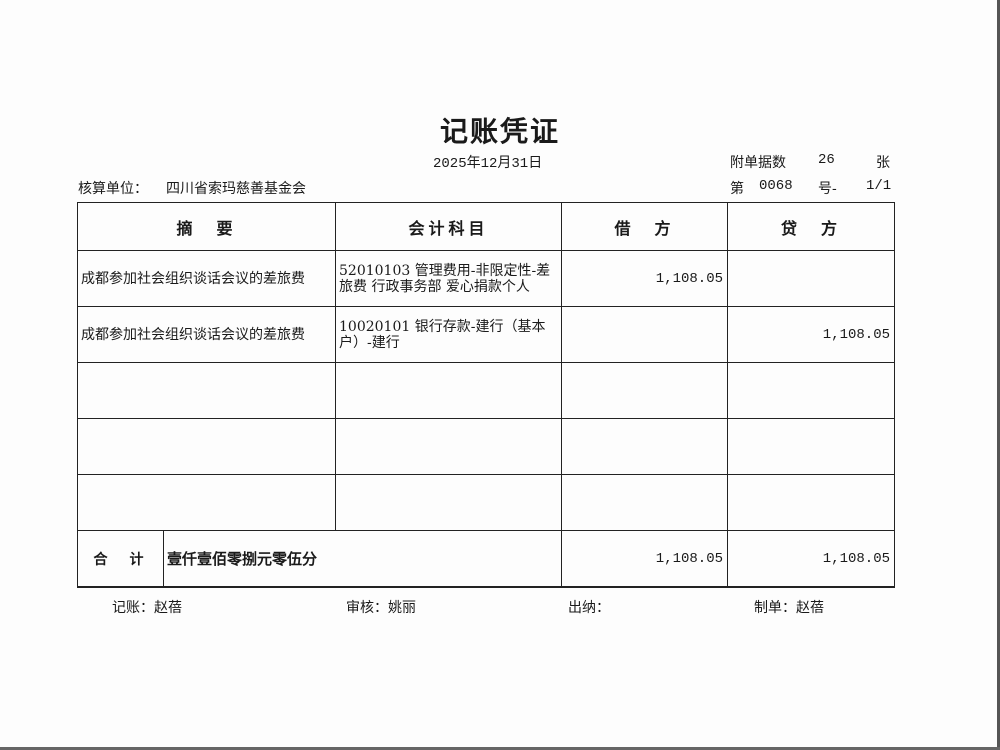  I want to click on attachments-unit: 张, so click(883, 163).